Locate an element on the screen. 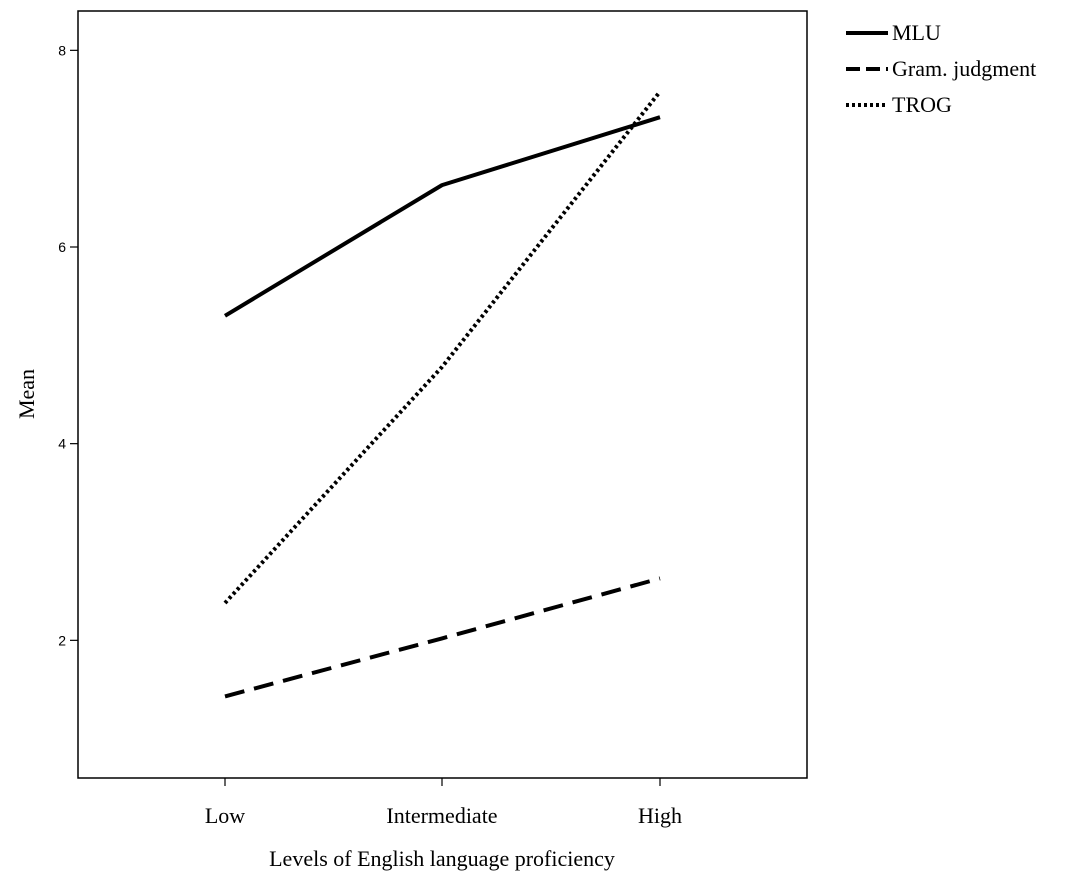  series-line-mlu is located at coordinates (442, 216).